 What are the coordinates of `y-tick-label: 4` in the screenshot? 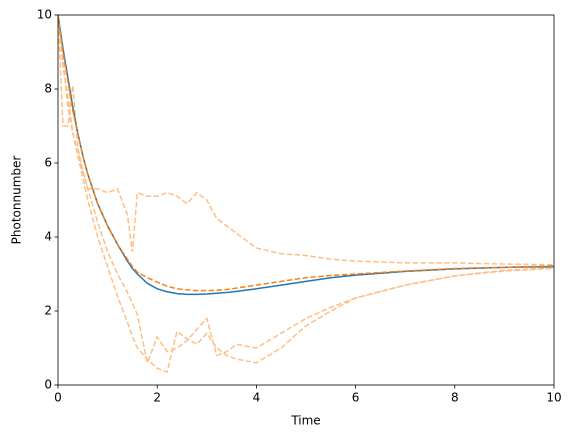 It's located at (48, 237).